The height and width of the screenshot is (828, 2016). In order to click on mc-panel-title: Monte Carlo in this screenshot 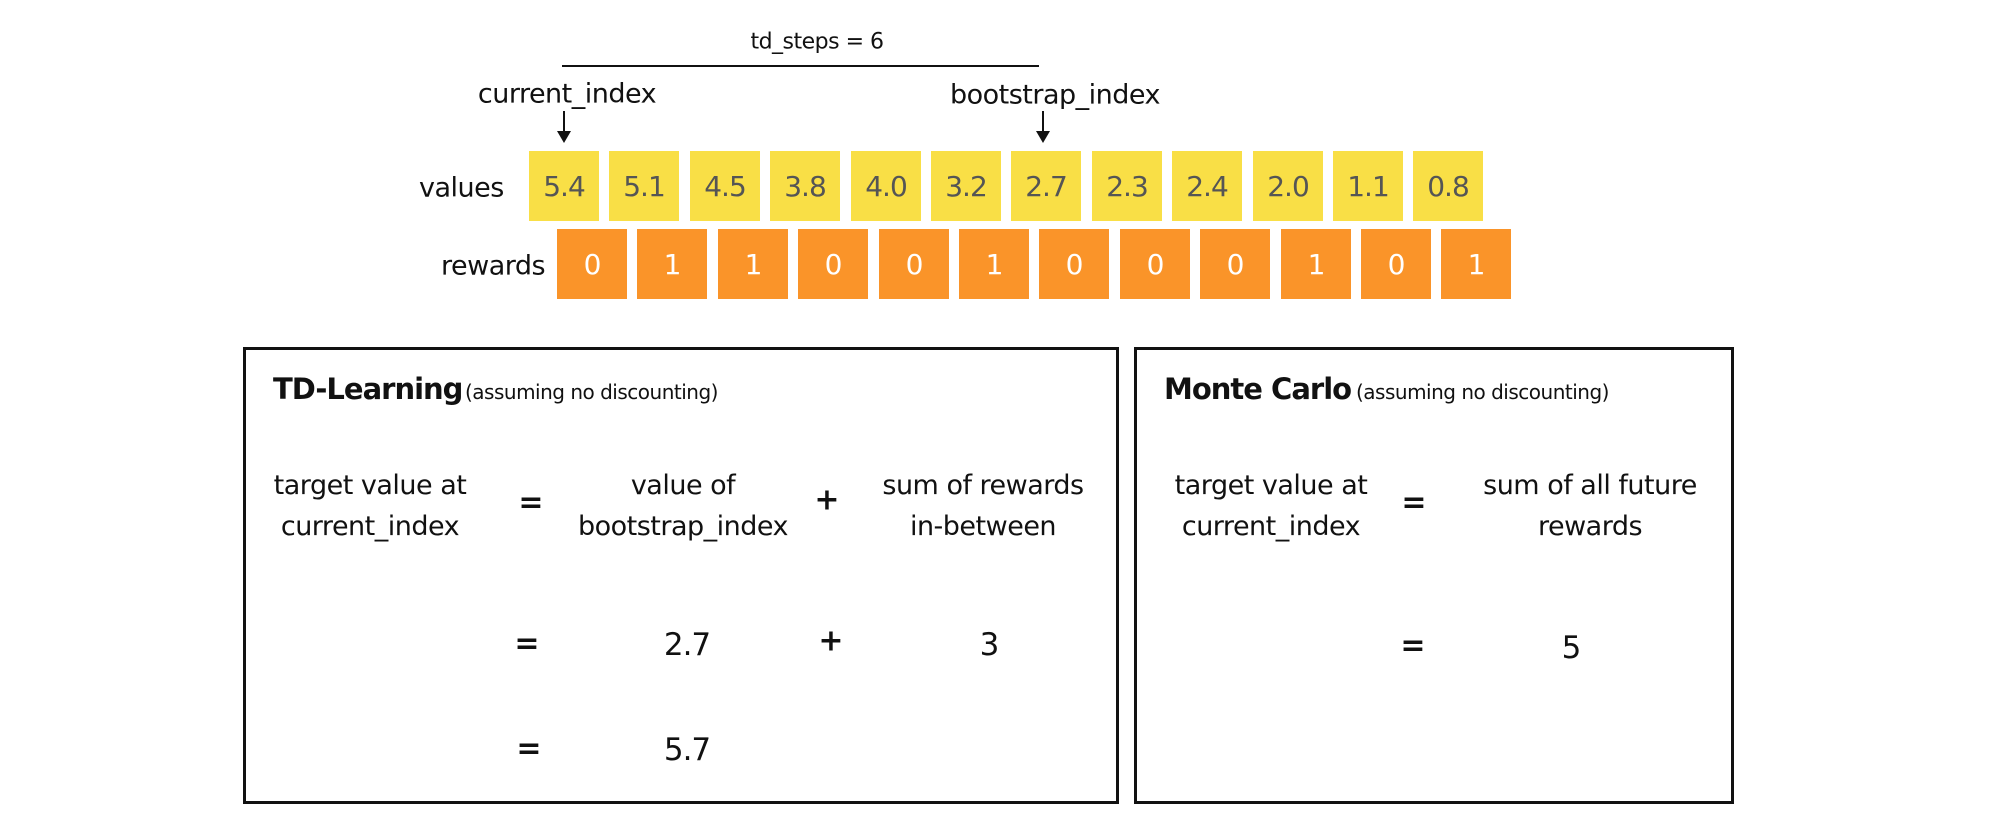, I will do `click(1258, 389)`.